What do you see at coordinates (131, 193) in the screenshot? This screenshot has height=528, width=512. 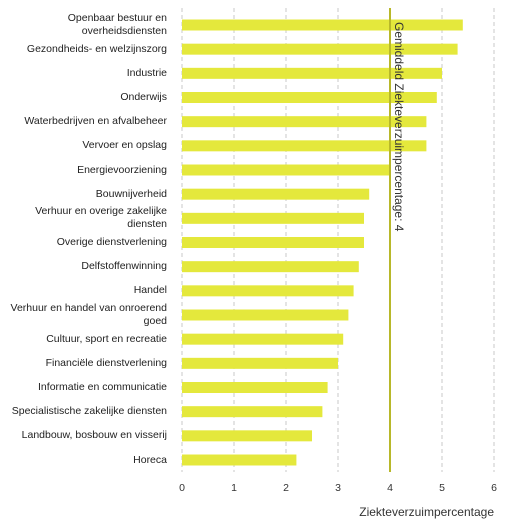 I see `category-label: Bouwnijverheid` at bounding box center [131, 193].